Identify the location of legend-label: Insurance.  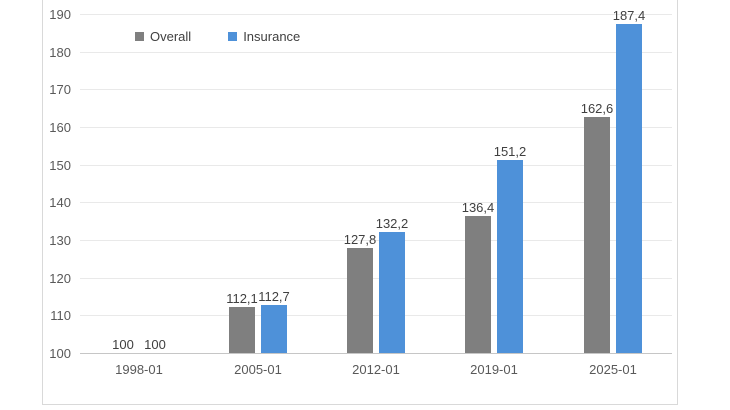
(272, 36).